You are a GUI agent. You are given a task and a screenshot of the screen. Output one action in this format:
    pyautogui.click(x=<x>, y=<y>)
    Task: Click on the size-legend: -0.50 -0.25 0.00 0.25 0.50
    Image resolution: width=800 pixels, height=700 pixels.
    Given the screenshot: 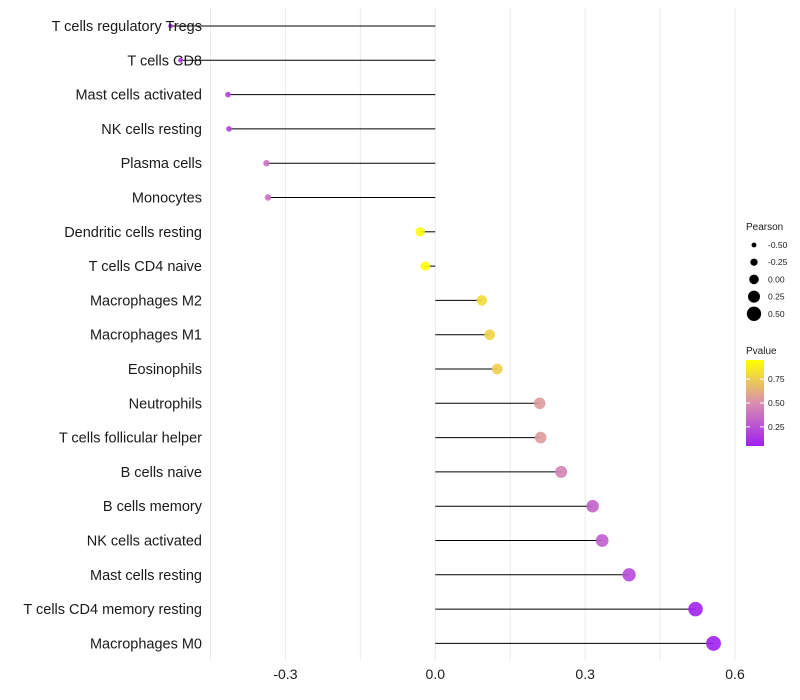 What is the action you would take?
    pyautogui.click(x=767, y=280)
    